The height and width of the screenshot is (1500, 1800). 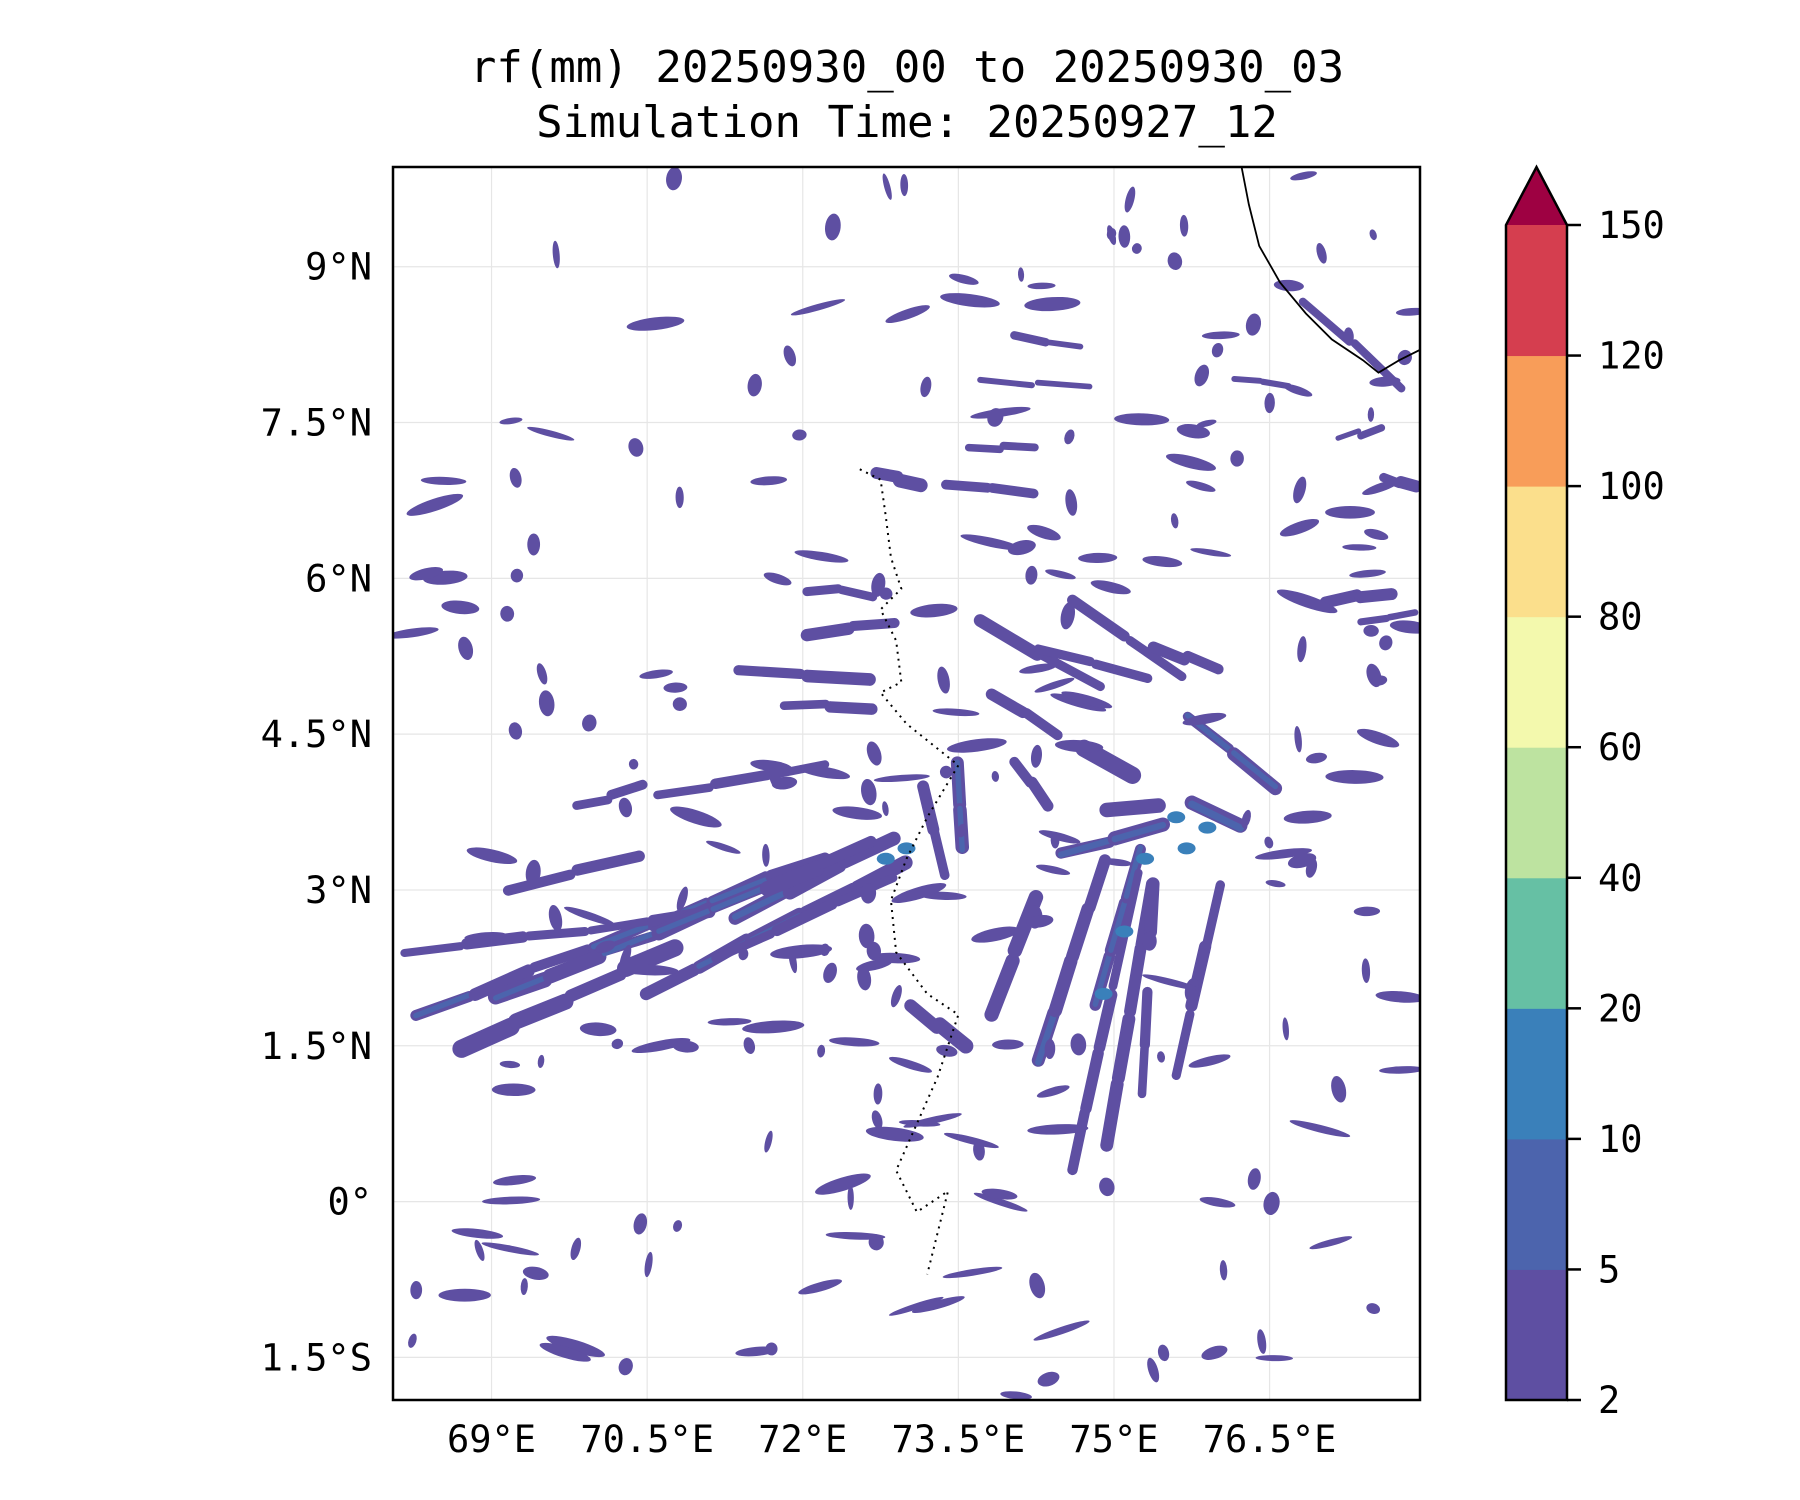 What do you see at coordinates (338, 578) in the screenshot?
I see `y-tick-label: 6°N` at bounding box center [338, 578].